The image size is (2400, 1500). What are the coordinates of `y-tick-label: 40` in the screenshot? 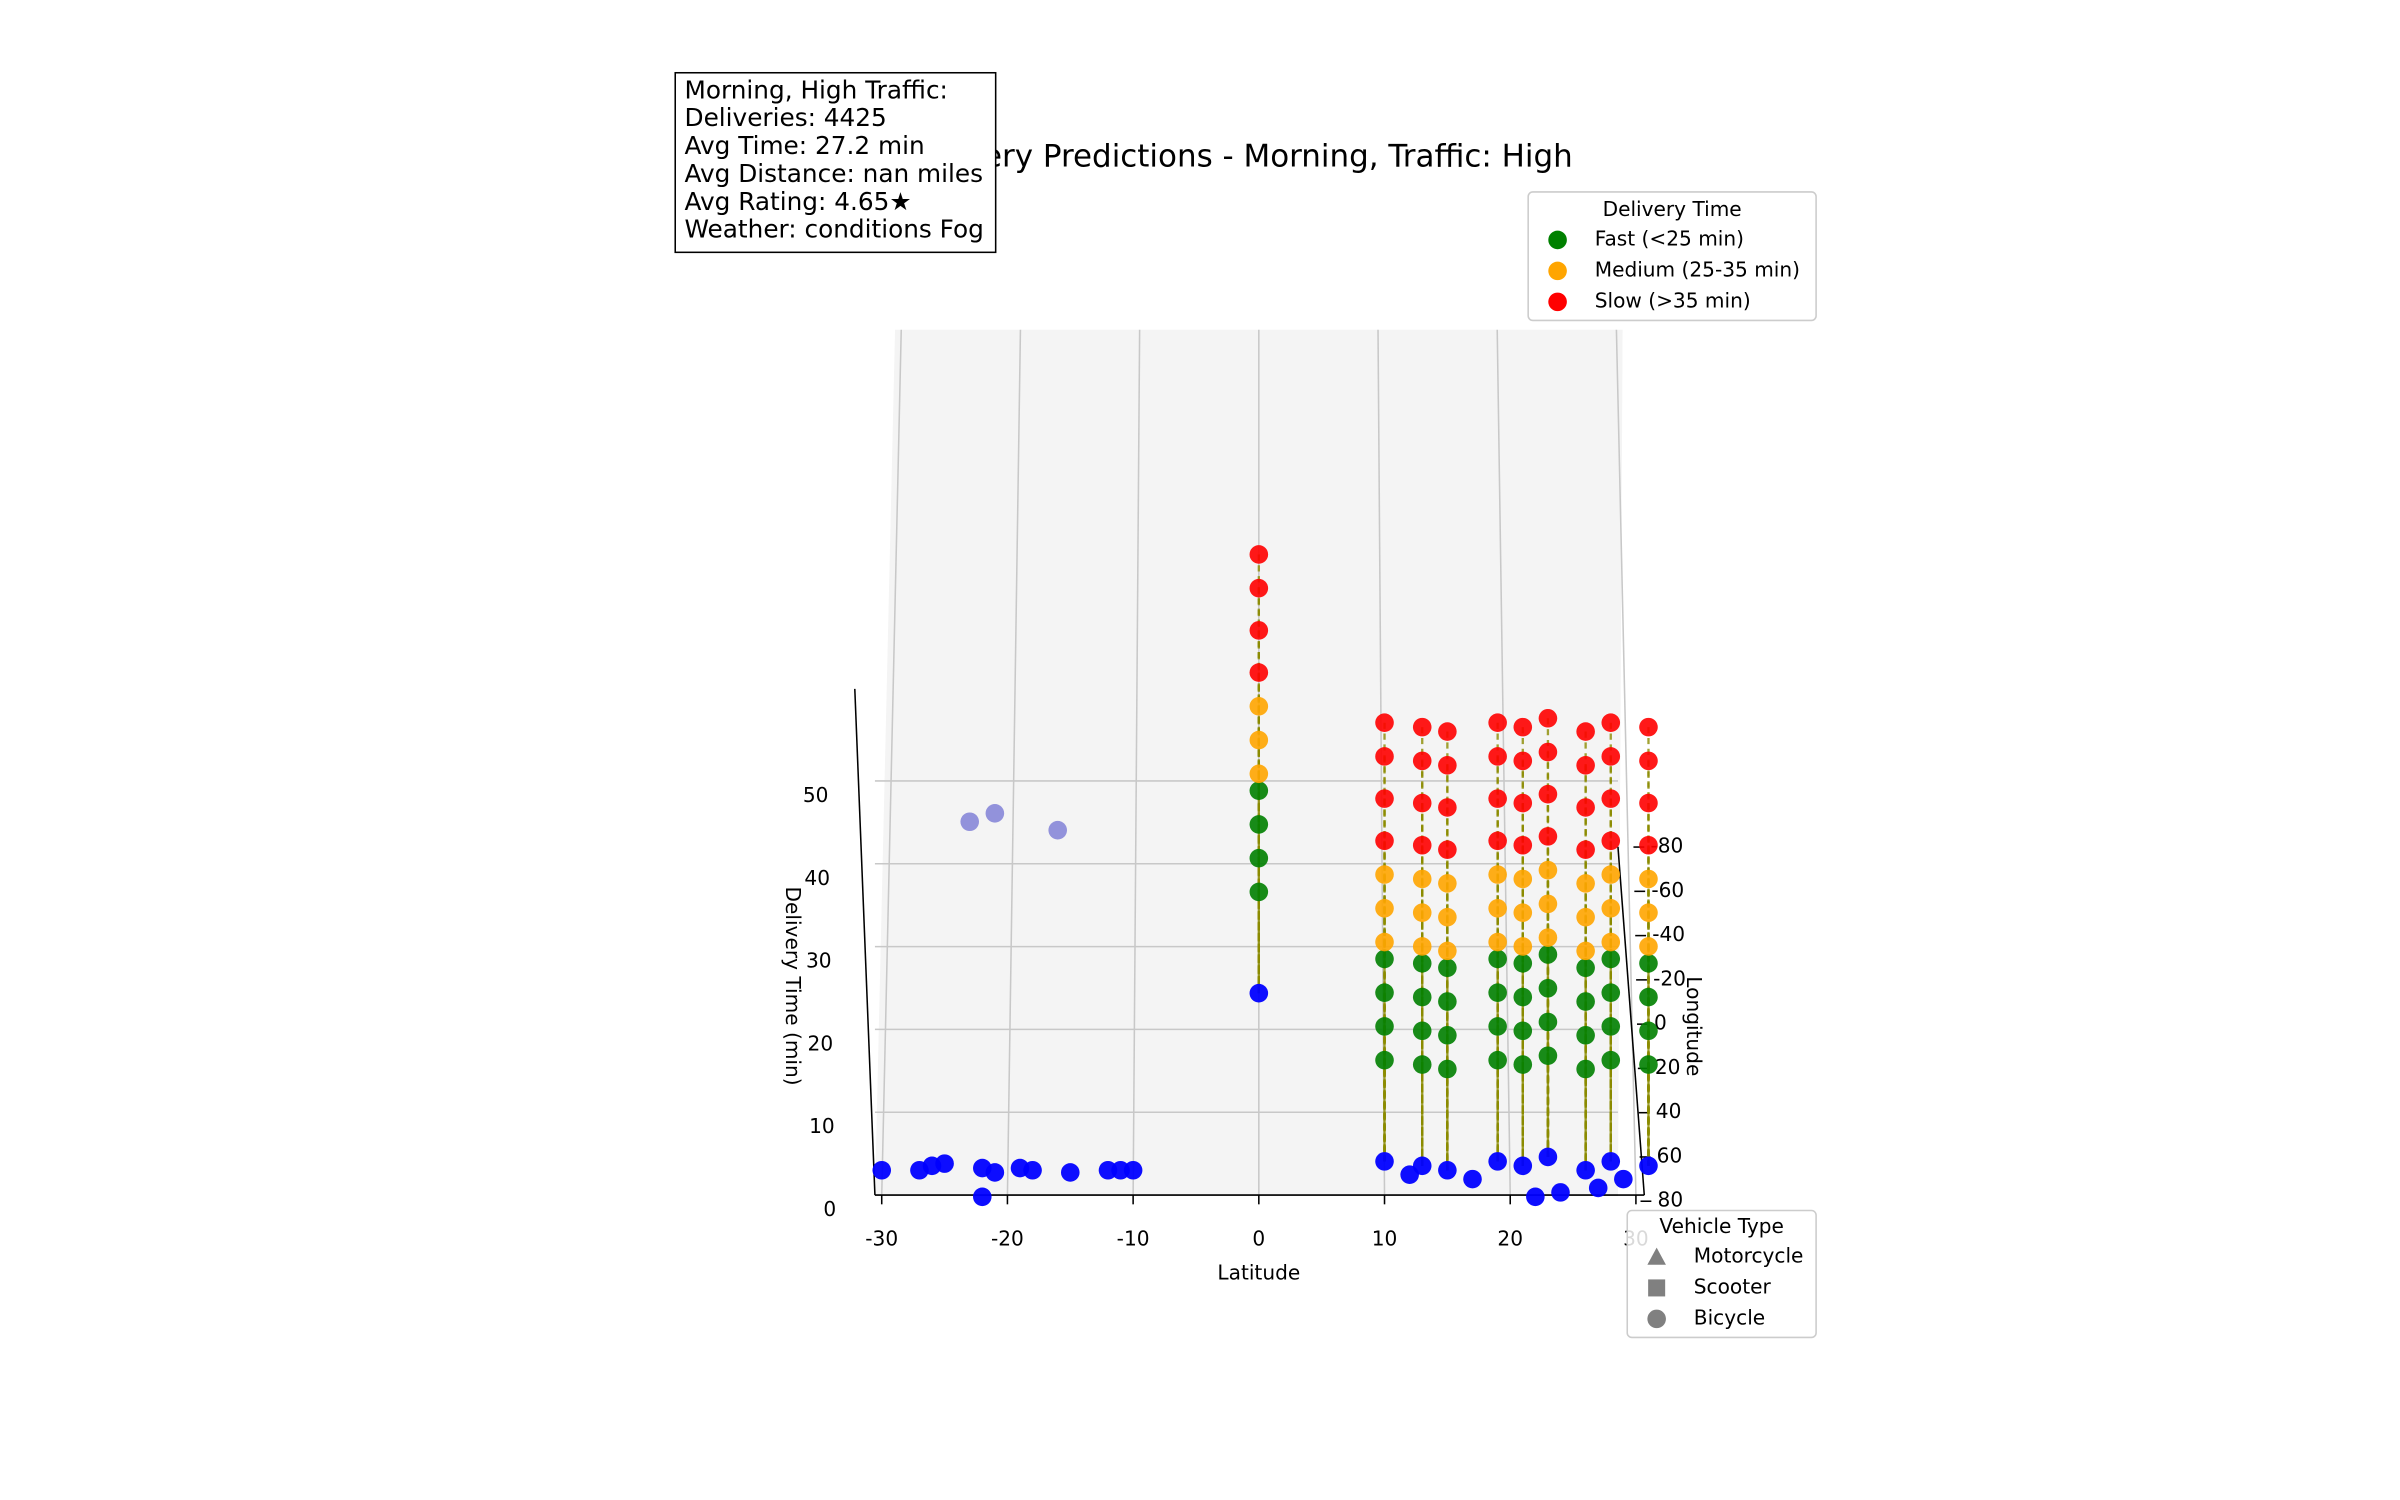 It's located at (1669, 1111).